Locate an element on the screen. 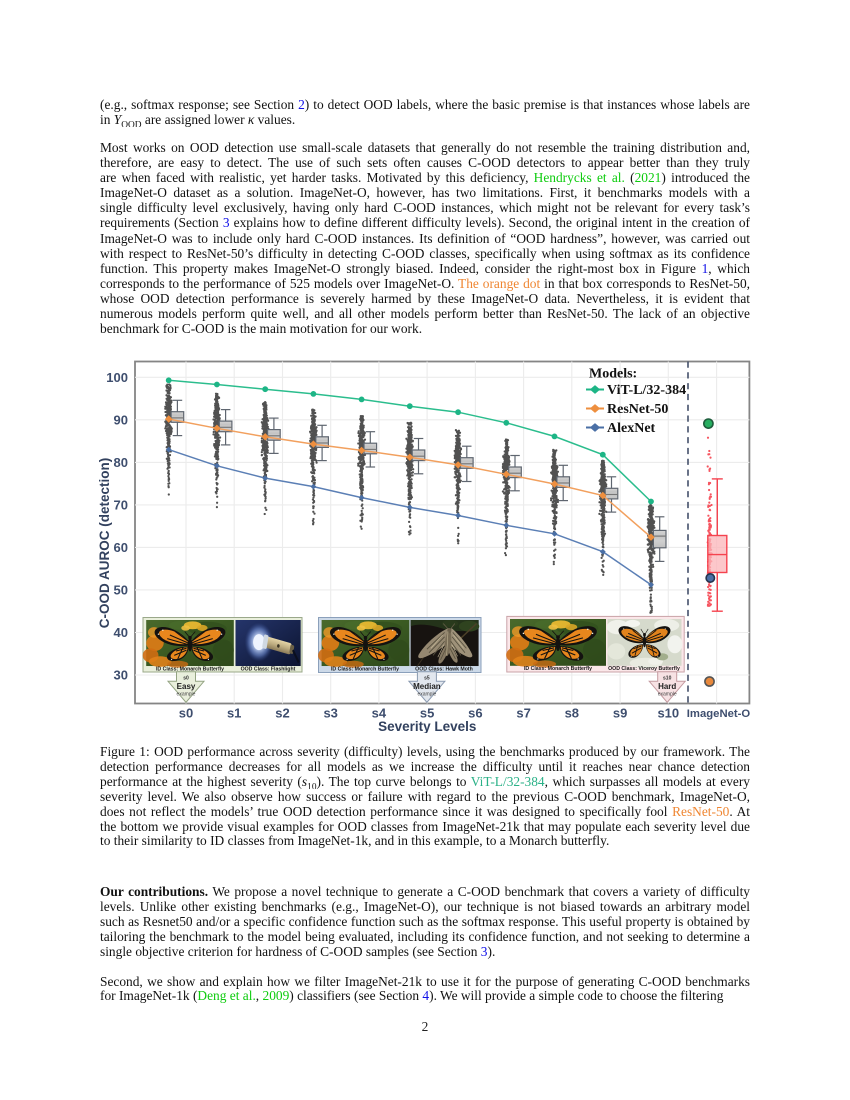 This screenshot has width=850, height=1100. svg-text: s9 is located at coordinates (620, 713).